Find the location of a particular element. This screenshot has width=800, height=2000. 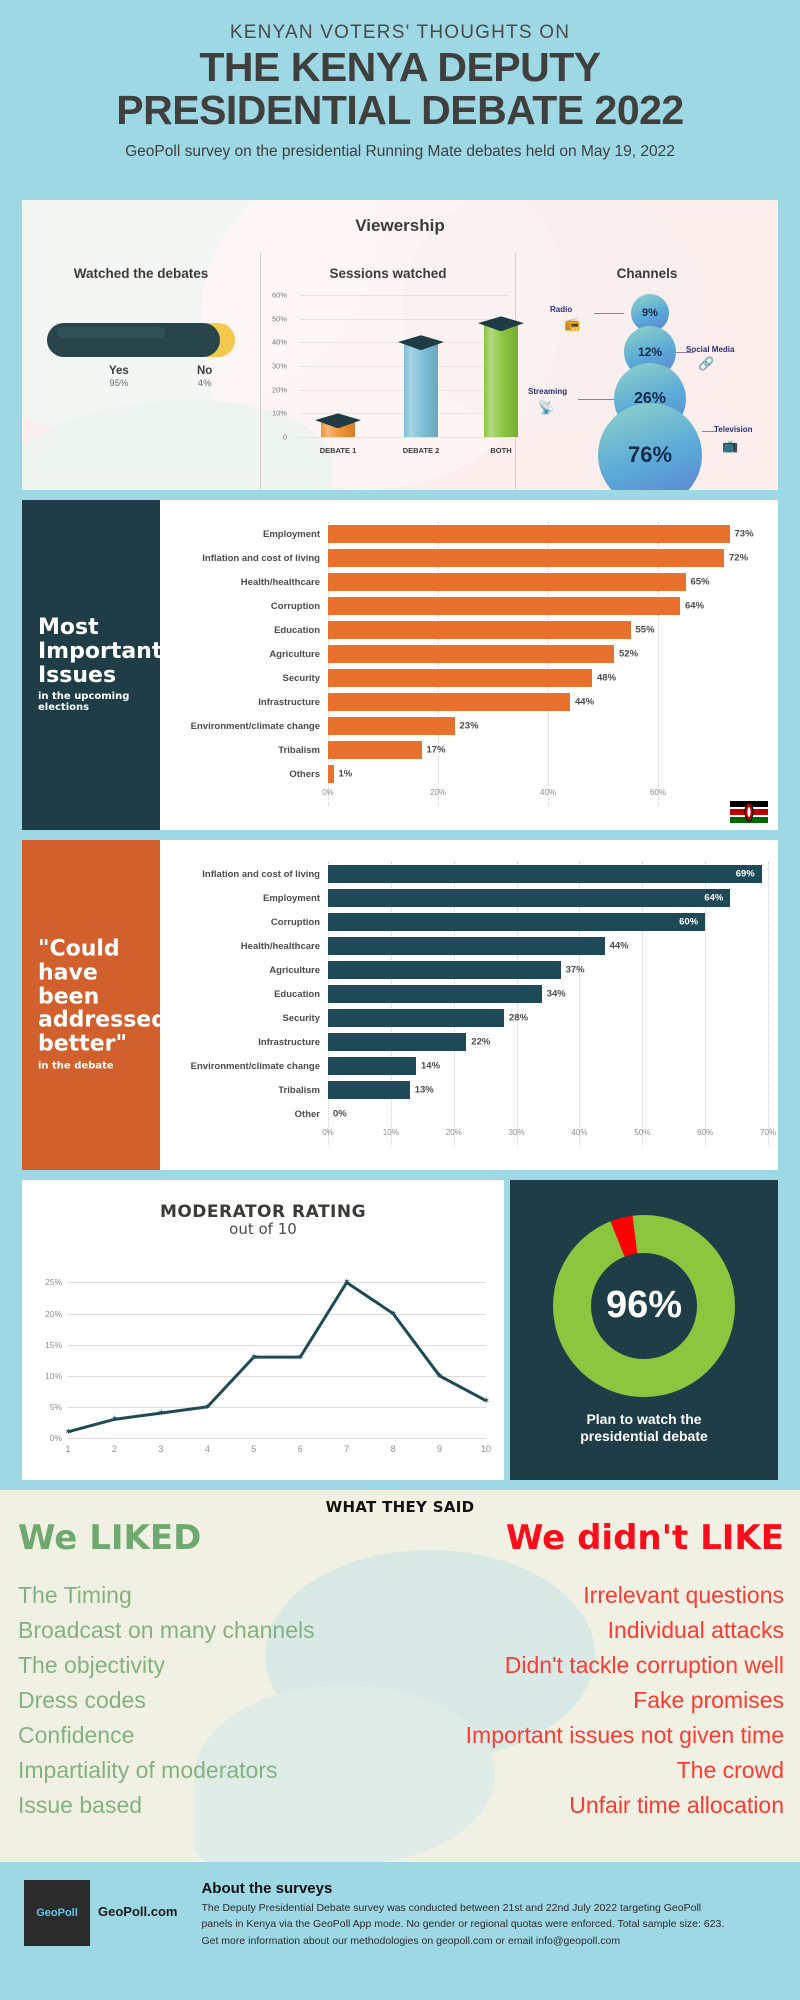

bar-row: Infrastructure 44% is located at coordinates (464, 702).